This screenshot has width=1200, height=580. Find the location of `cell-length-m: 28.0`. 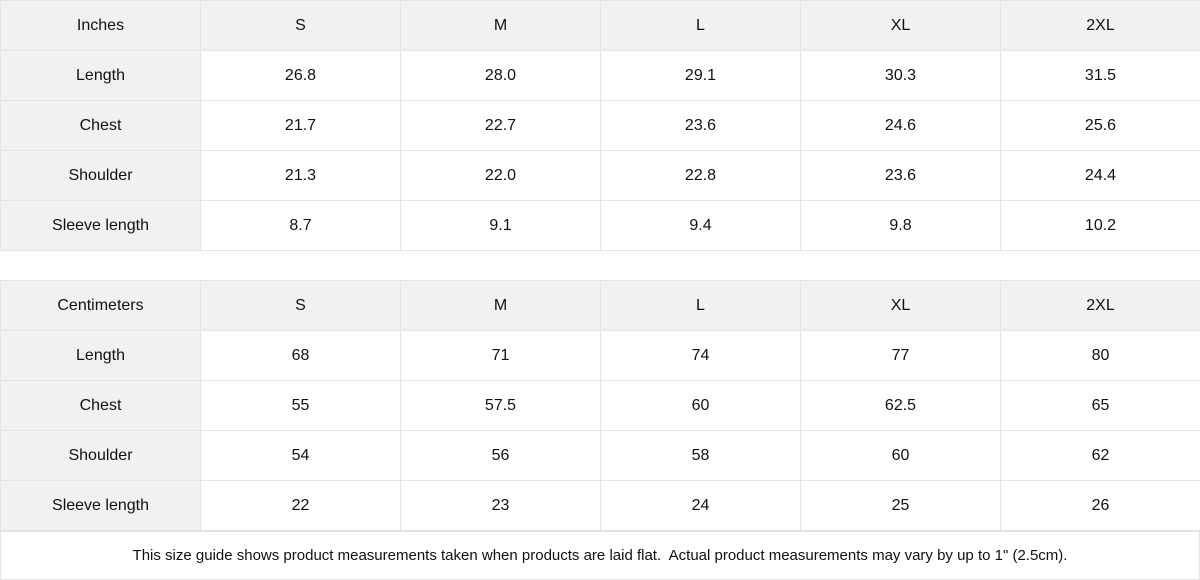

cell-length-m: 28.0 is located at coordinates (500, 75).